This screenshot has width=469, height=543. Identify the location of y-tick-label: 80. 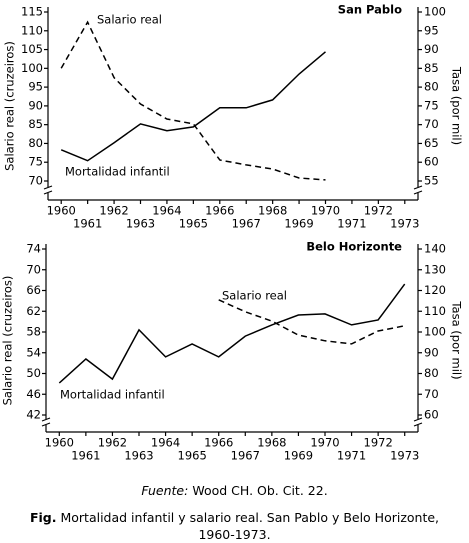
(35, 143).